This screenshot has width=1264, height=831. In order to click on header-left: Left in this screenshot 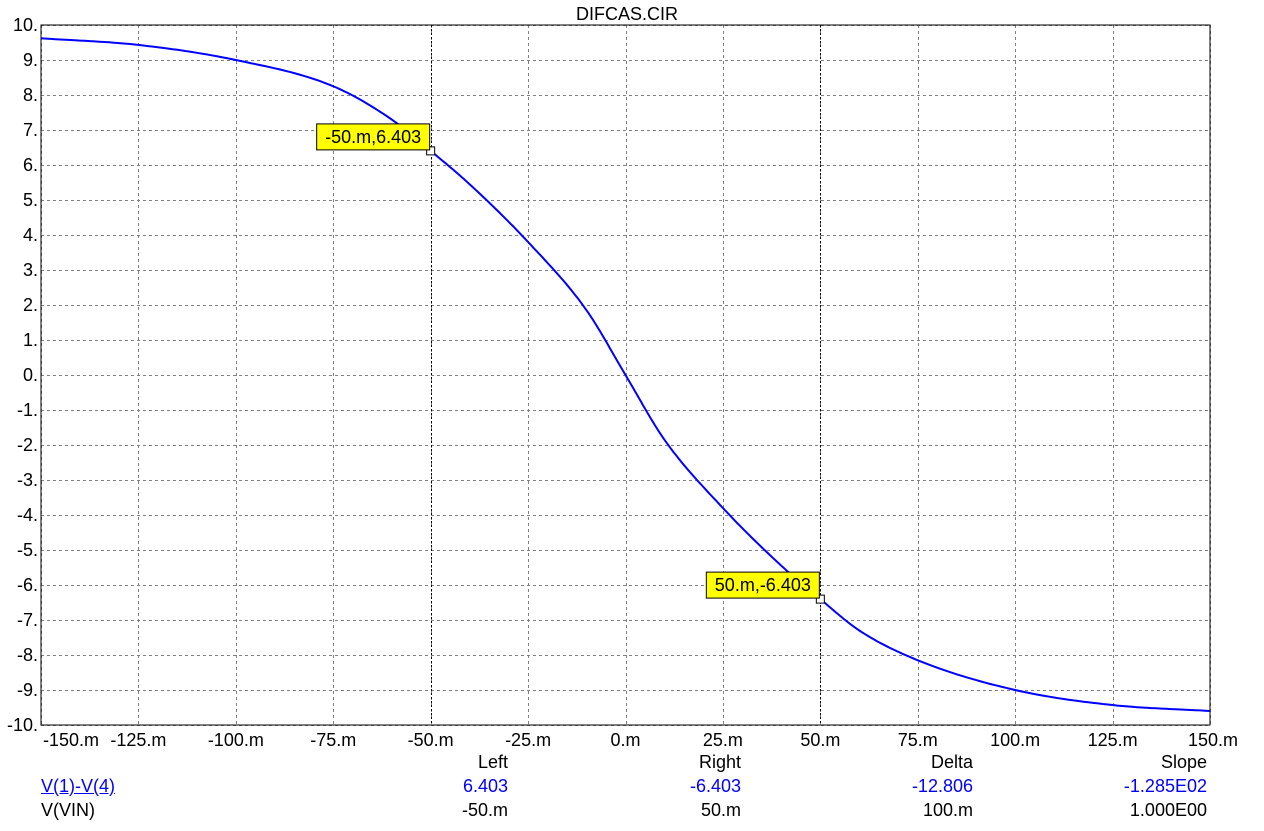, I will do `click(492, 762)`.